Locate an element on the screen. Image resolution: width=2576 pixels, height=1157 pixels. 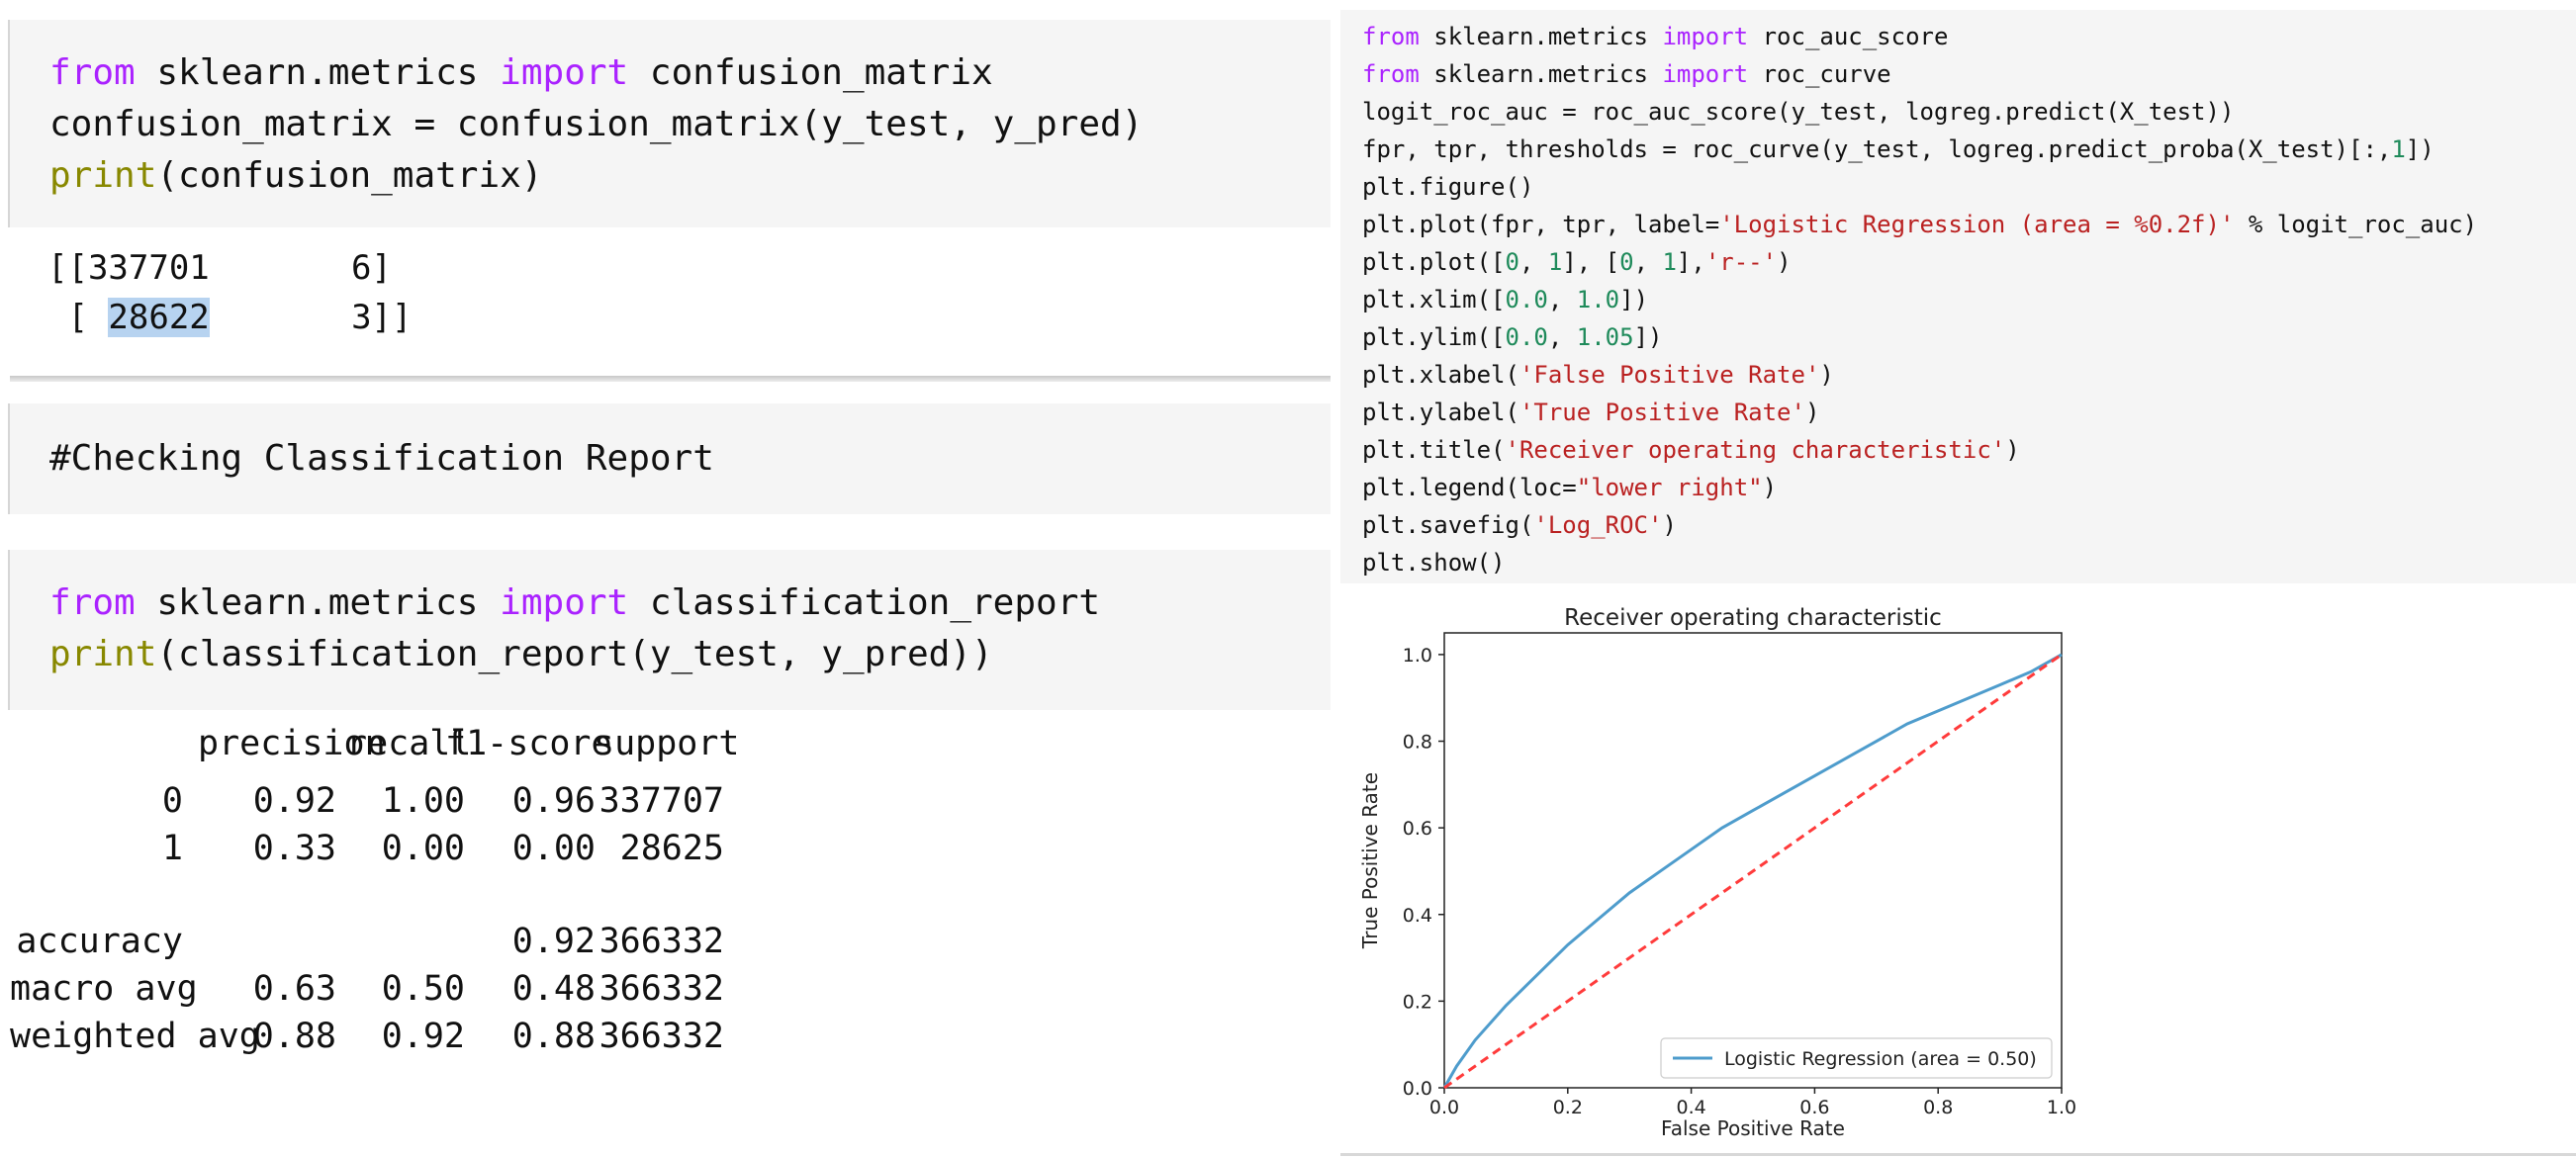
cell-f1-score: 0.88 is located at coordinates (553, 1036).